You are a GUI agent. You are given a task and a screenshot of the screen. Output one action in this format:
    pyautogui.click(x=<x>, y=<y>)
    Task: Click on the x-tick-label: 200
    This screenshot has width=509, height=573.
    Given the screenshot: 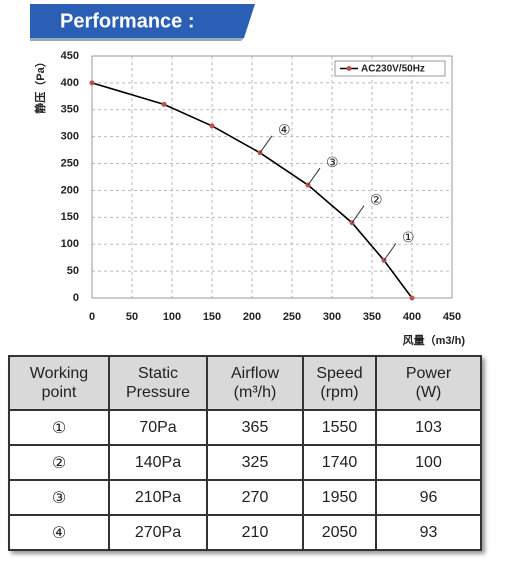 What is the action you would take?
    pyautogui.click(x=252, y=317)
    